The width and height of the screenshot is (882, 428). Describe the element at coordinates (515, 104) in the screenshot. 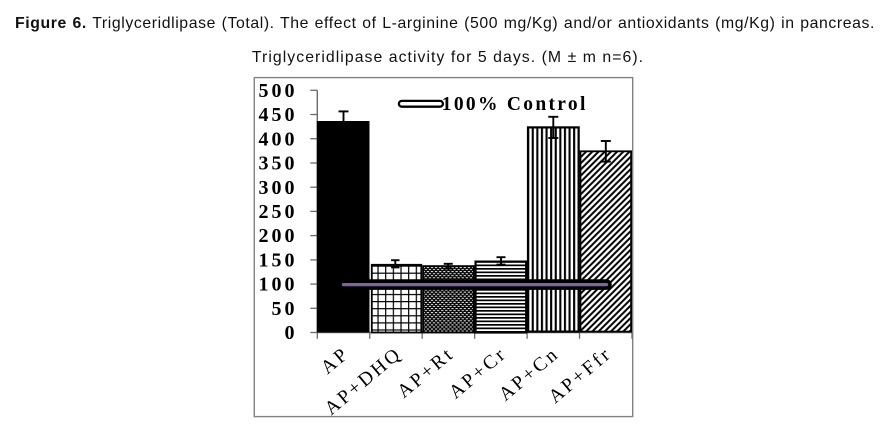

I see `svg-text: 100% Control` at that location.